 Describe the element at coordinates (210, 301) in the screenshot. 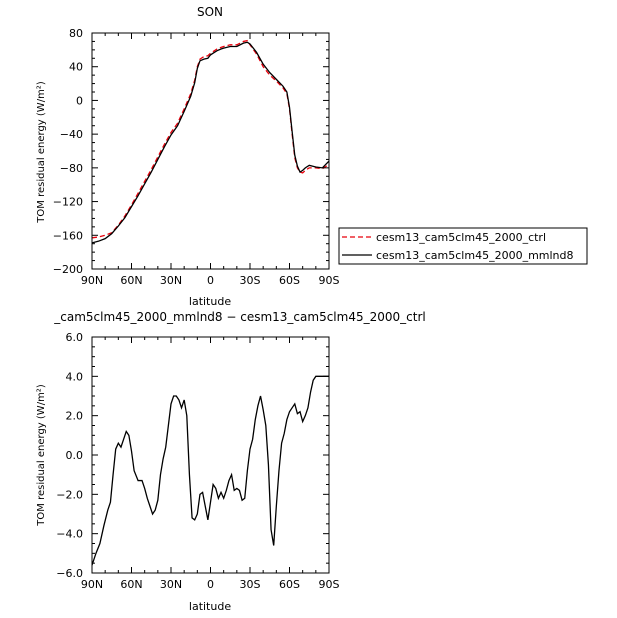

I see `top-x-axis-label: latitude` at that location.